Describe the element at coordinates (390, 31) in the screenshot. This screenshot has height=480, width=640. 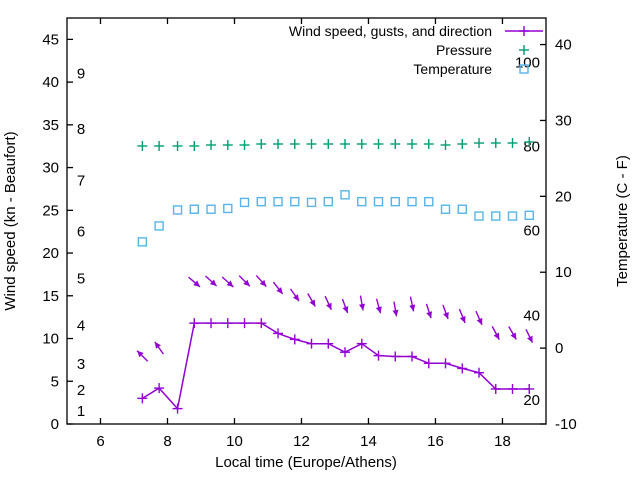
I see `legend-label: Wind speed, gusts, and direction` at that location.